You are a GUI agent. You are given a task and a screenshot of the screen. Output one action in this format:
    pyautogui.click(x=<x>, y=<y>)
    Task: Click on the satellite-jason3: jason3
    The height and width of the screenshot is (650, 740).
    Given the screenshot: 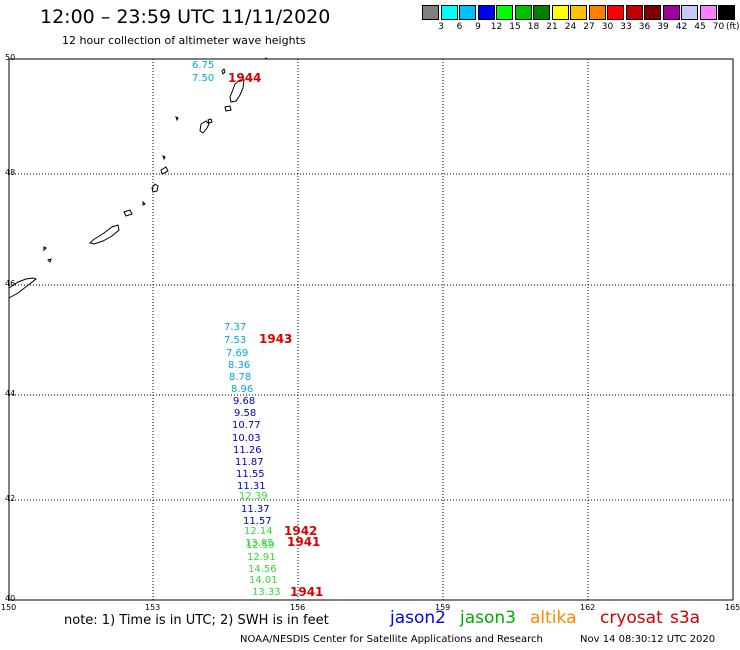 What is the action you would take?
    pyautogui.click(x=488, y=618)
    